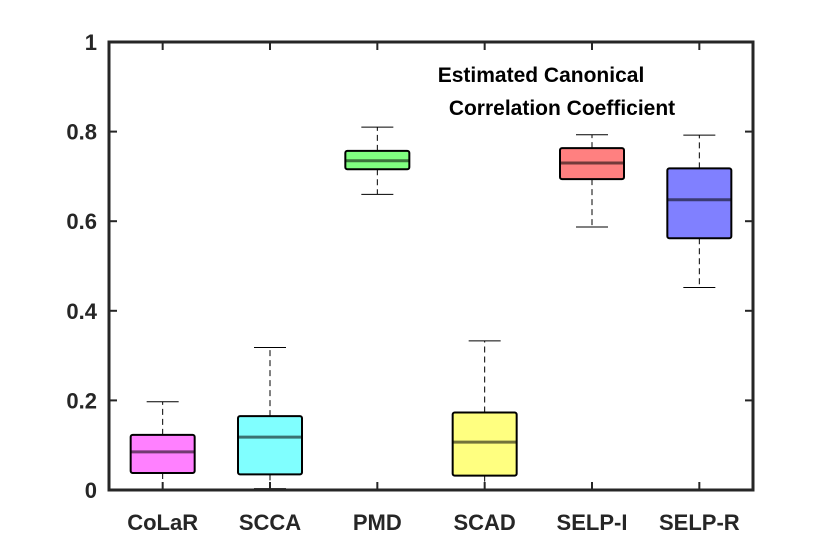  I want to click on x-category-label: SELP-I, so click(592, 522).